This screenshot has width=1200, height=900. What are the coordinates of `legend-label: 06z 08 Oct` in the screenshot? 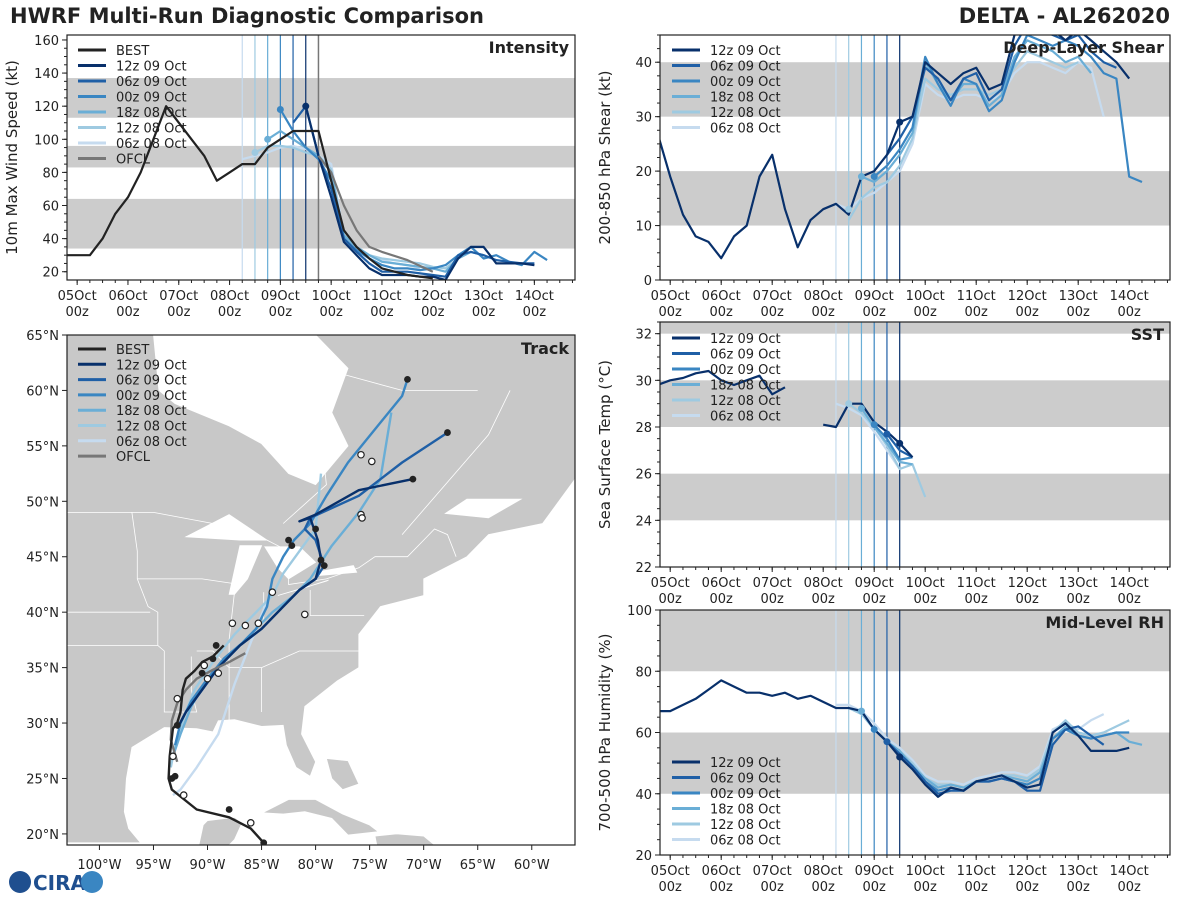 It's located at (151, 144).